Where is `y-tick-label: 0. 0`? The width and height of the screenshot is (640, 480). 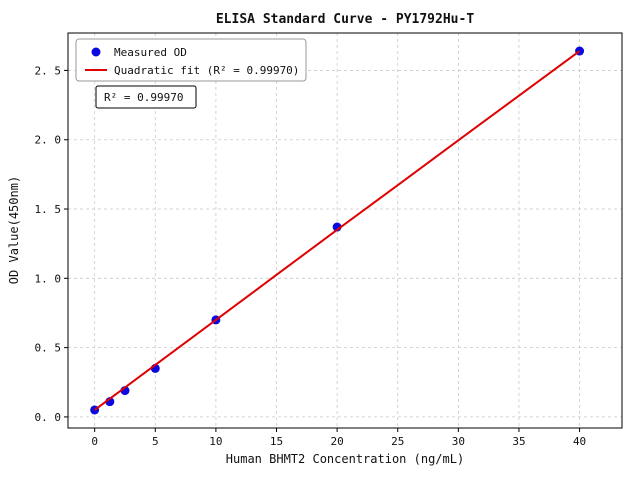 y-tick-label: 0. 0 is located at coordinates (48, 417).